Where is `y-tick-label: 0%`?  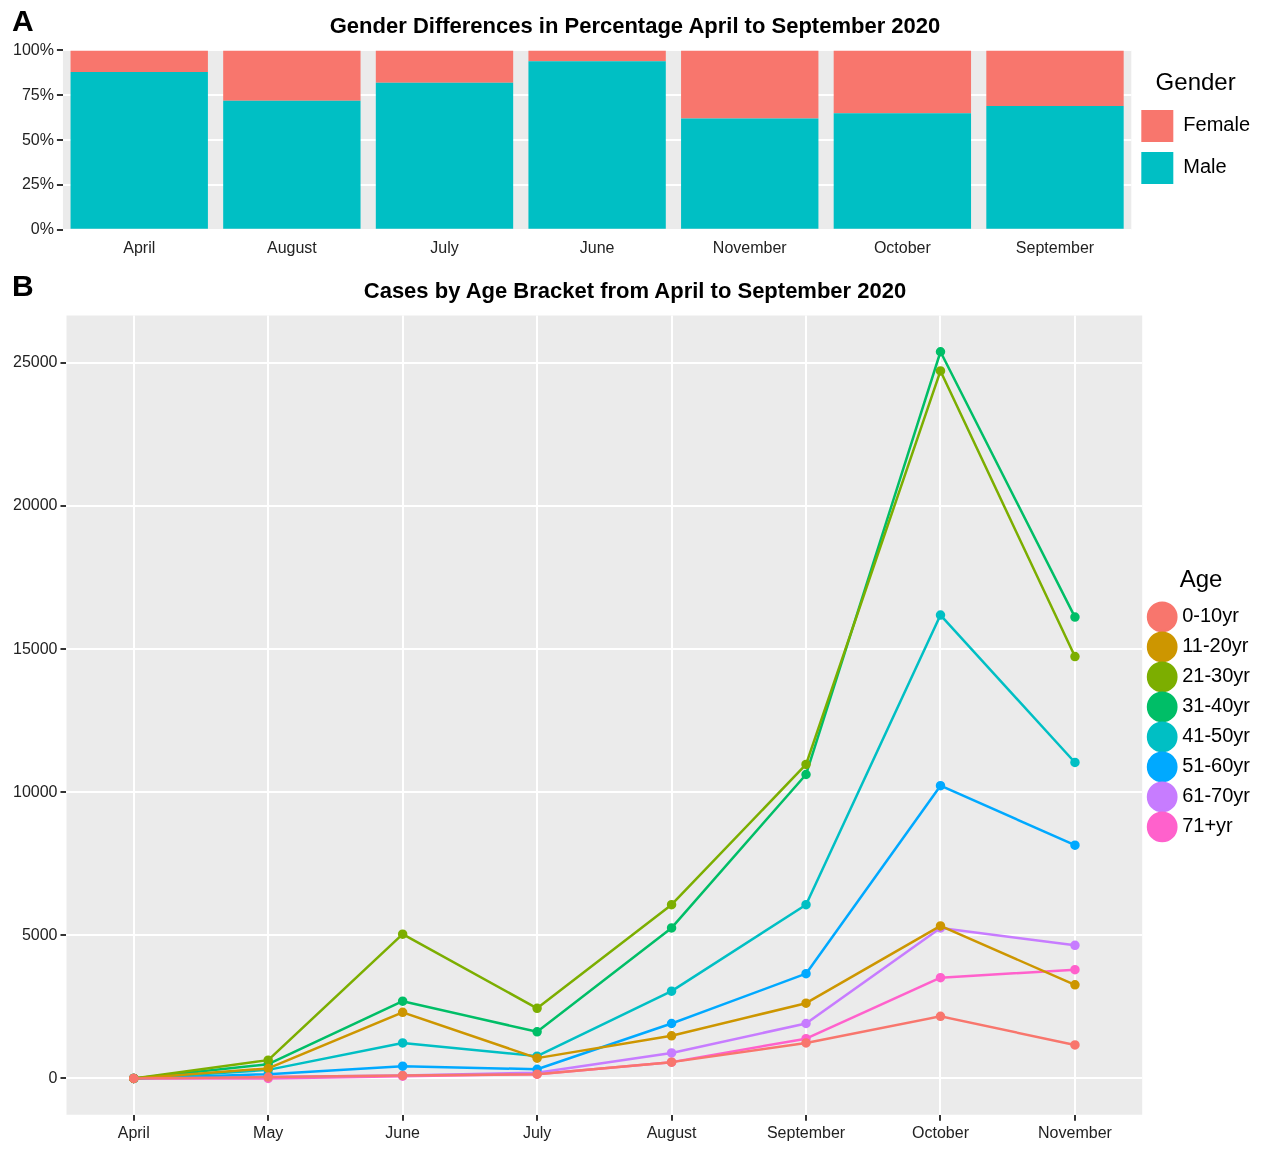 y-tick-label: 0% is located at coordinates (42, 229).